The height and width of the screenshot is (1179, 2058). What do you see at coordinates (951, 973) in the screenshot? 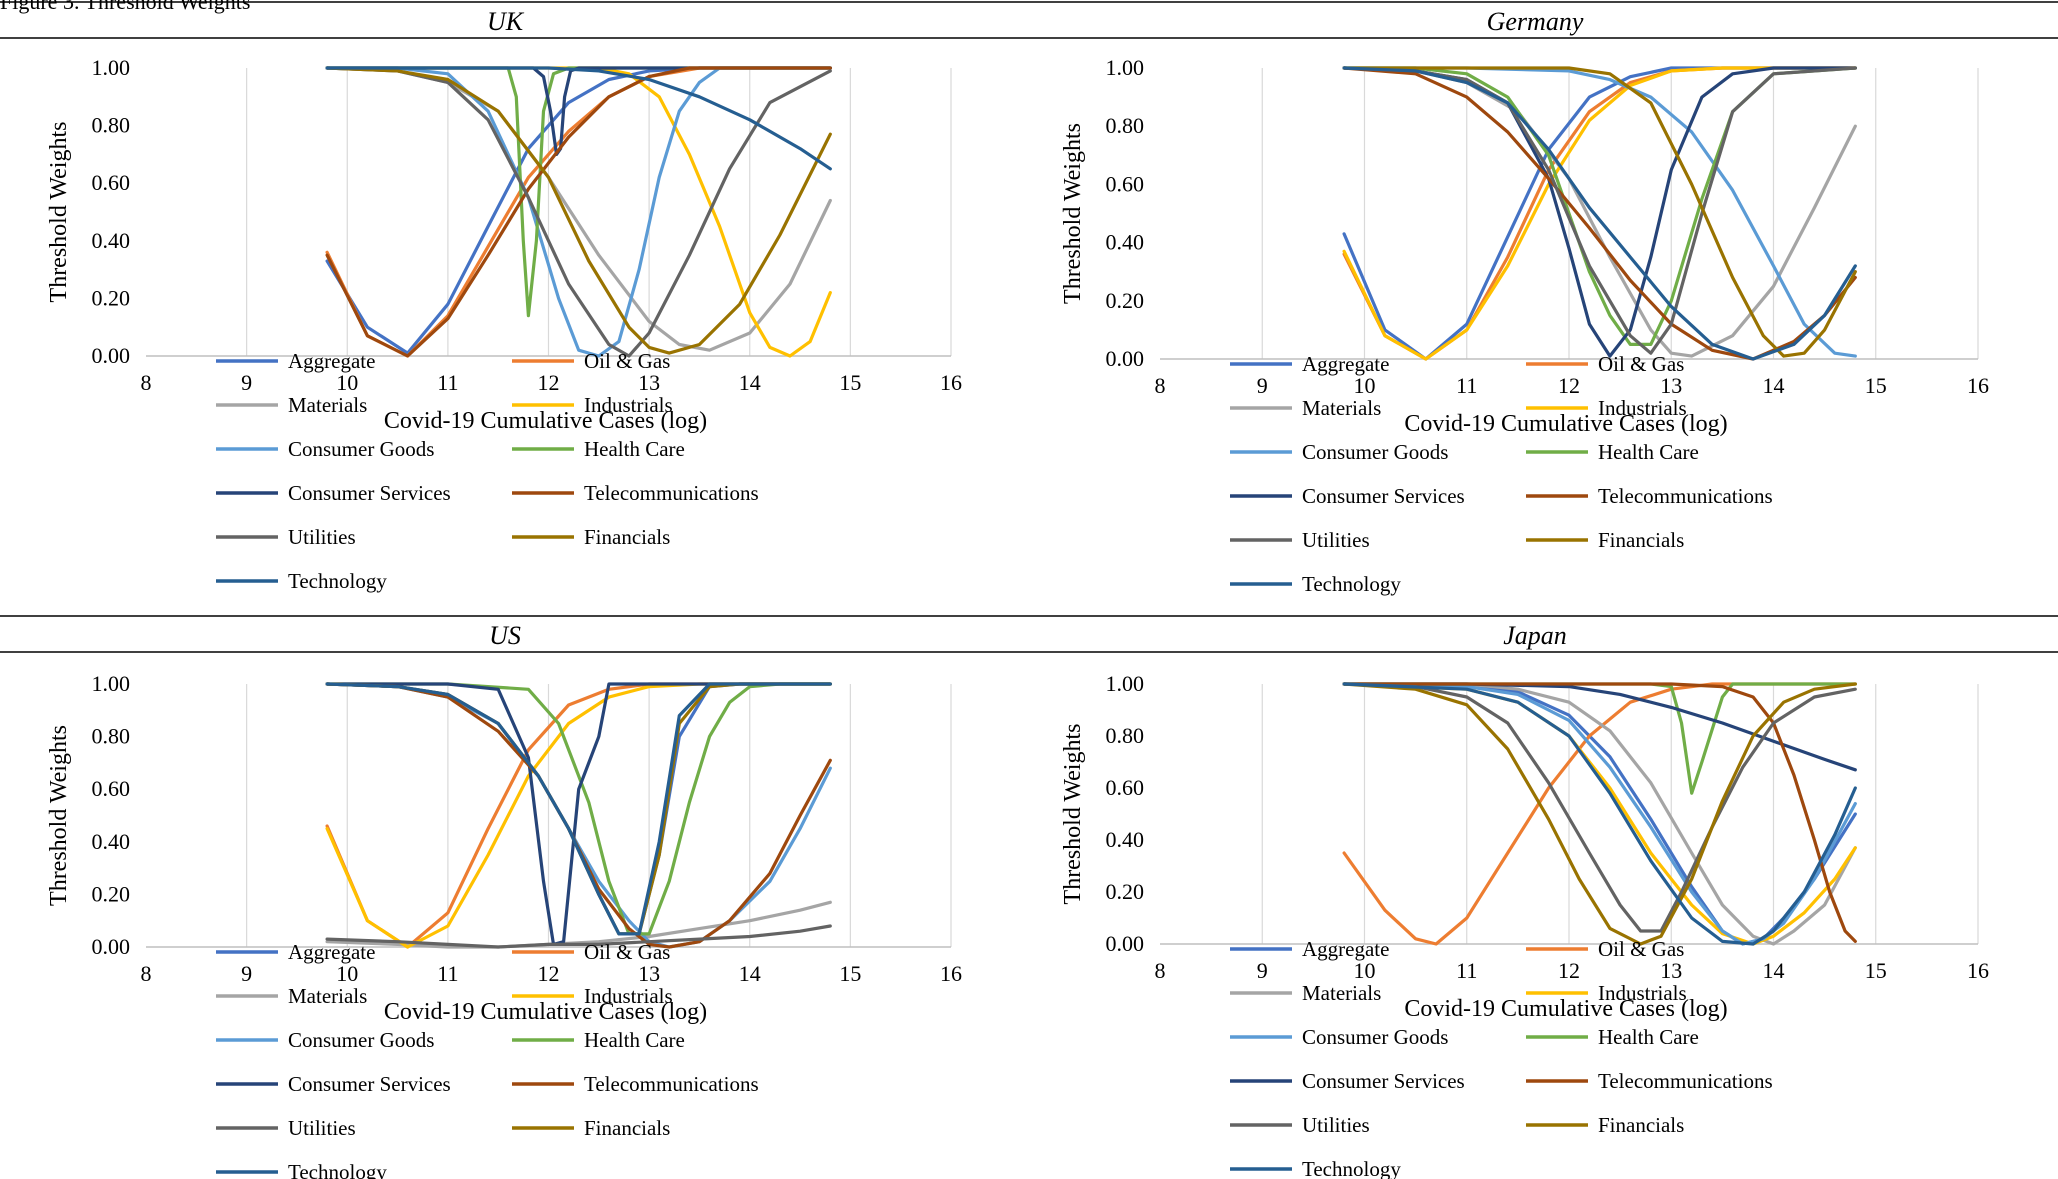
I see `x-tick-label: 16` at bounding box center [951, 973].